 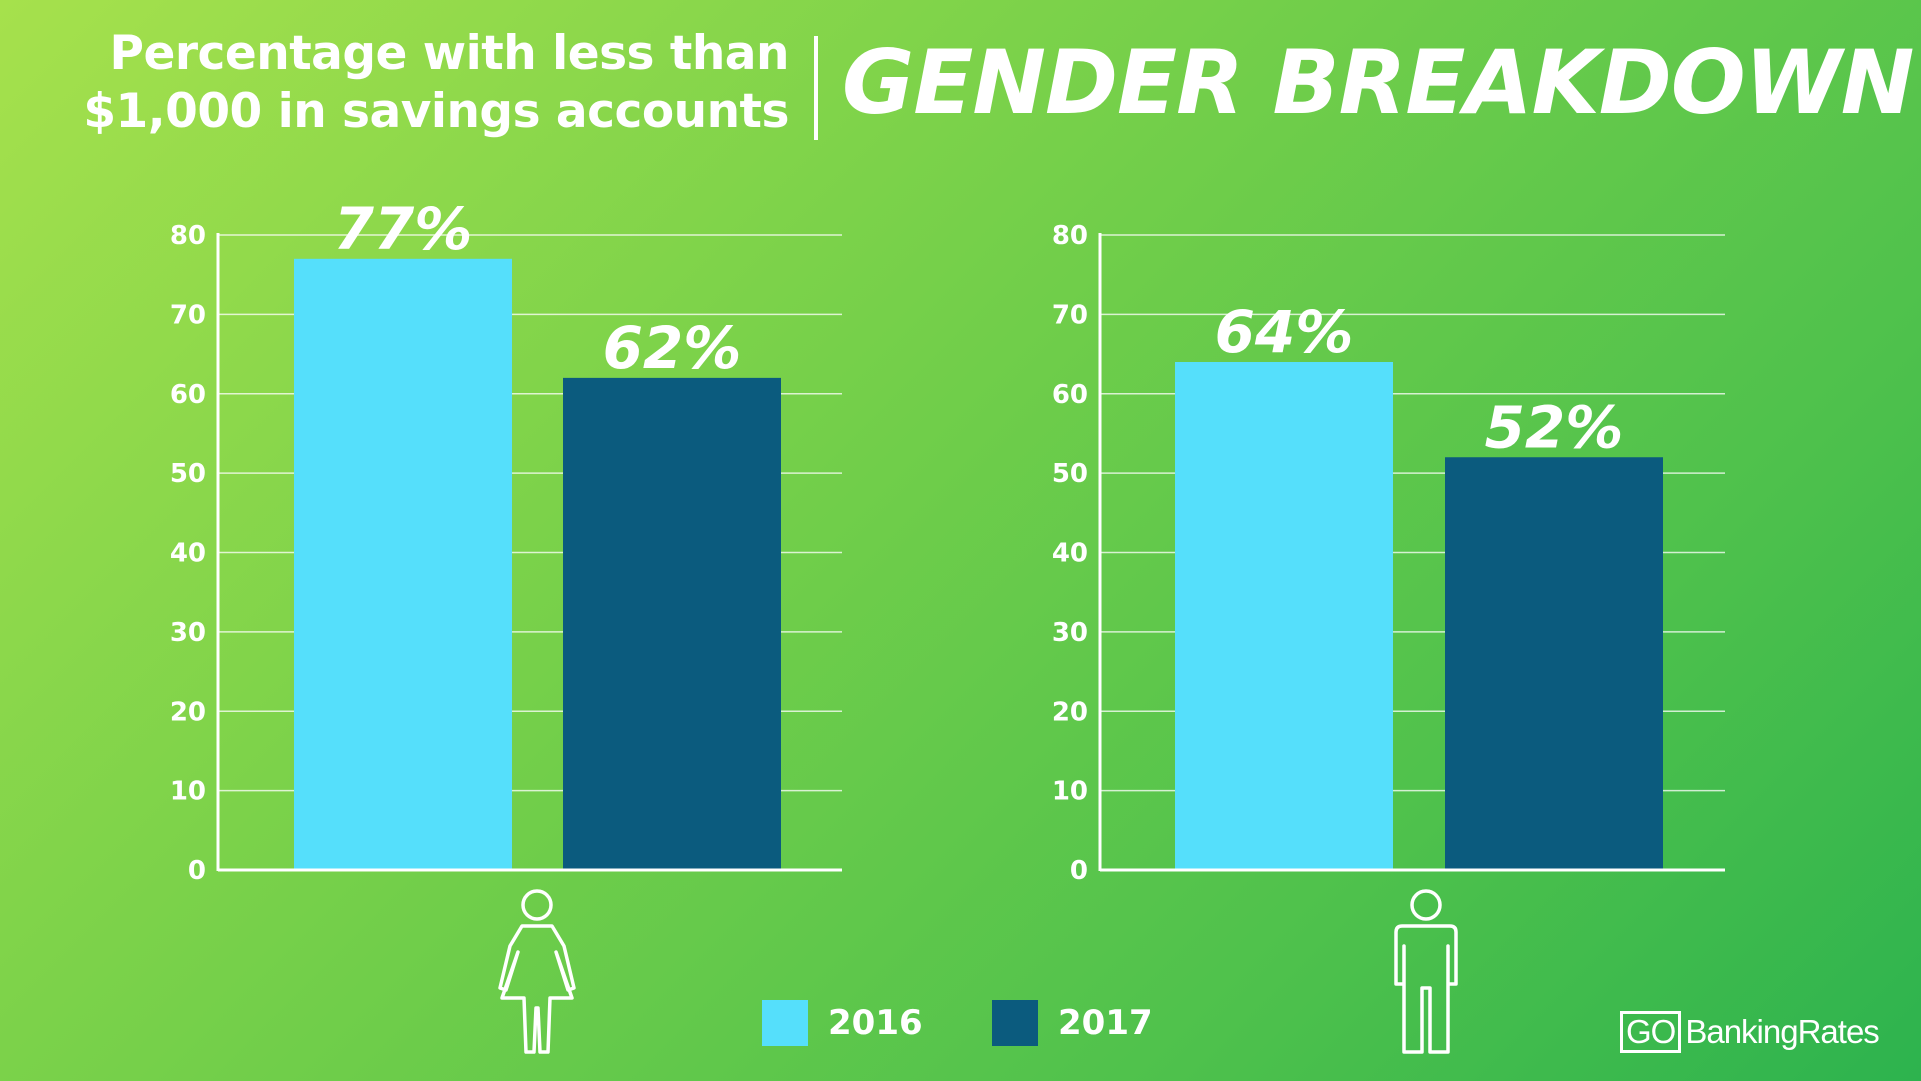 What do you see at coordinates (1070, 395) in the screenshot?
I see `chart2-tick-label: 60` at bounding box center [1070, 395].